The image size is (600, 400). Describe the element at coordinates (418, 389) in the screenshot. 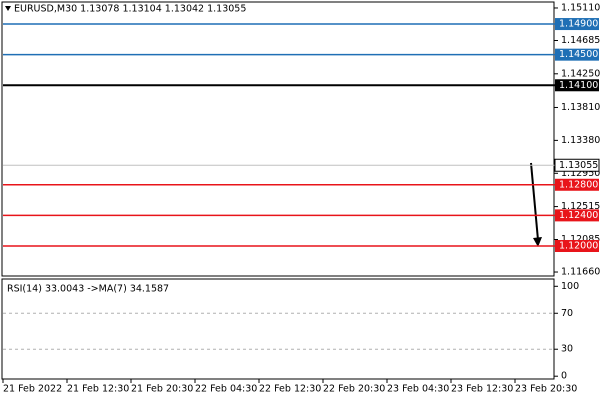

I see `x-tick-label: 23 Feb 04:30` at that location.